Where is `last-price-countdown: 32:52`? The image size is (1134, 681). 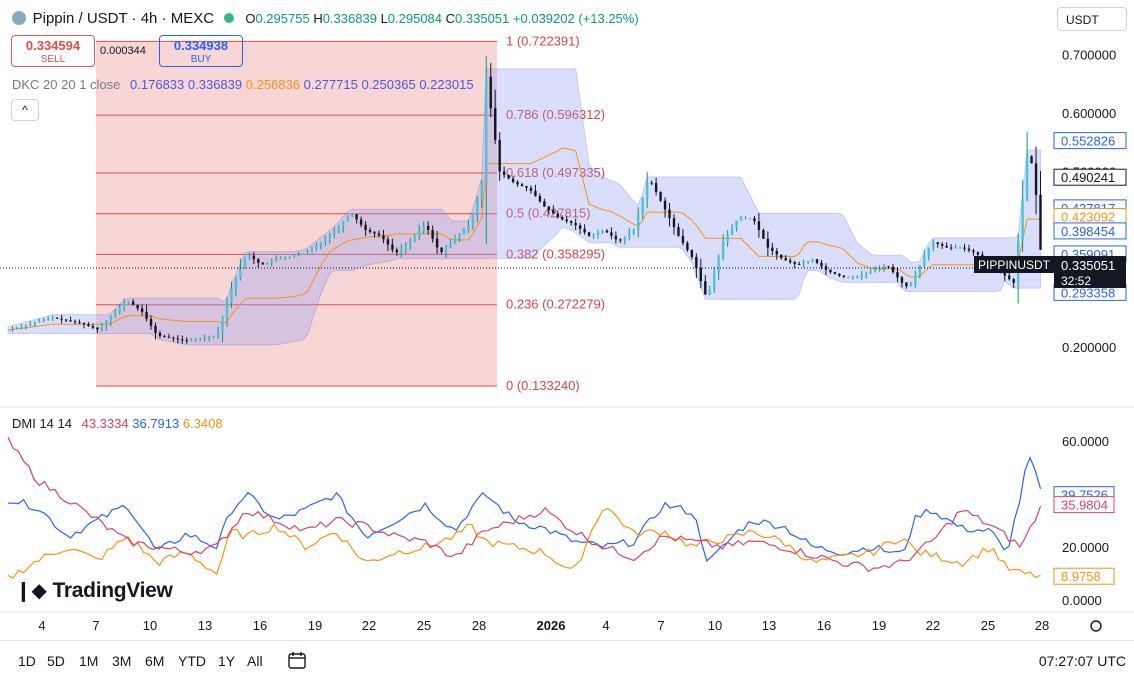
last-price-countdown: 32:52 is located at coordinates (1076, 281).